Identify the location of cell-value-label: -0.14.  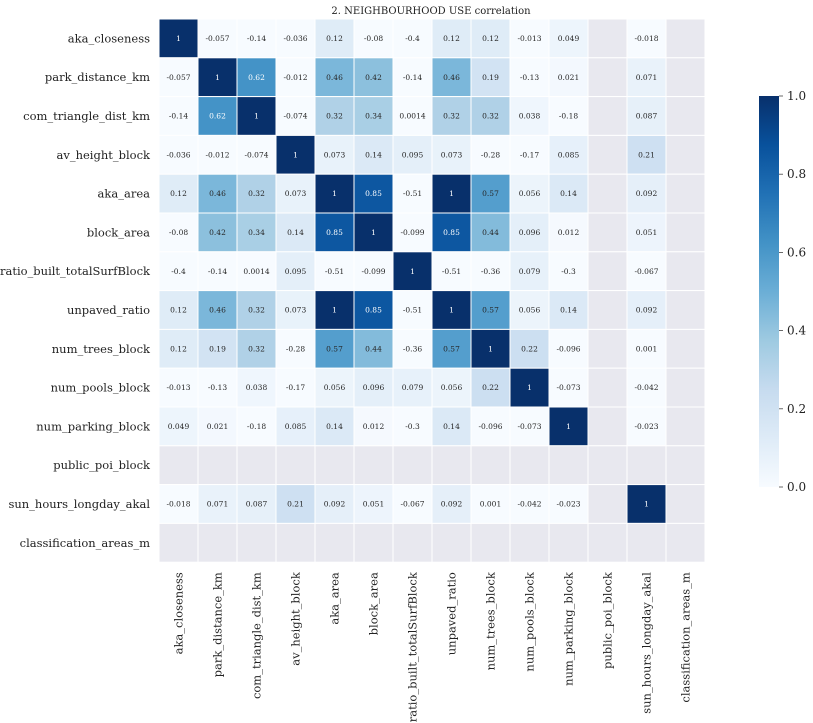
(412, 77).